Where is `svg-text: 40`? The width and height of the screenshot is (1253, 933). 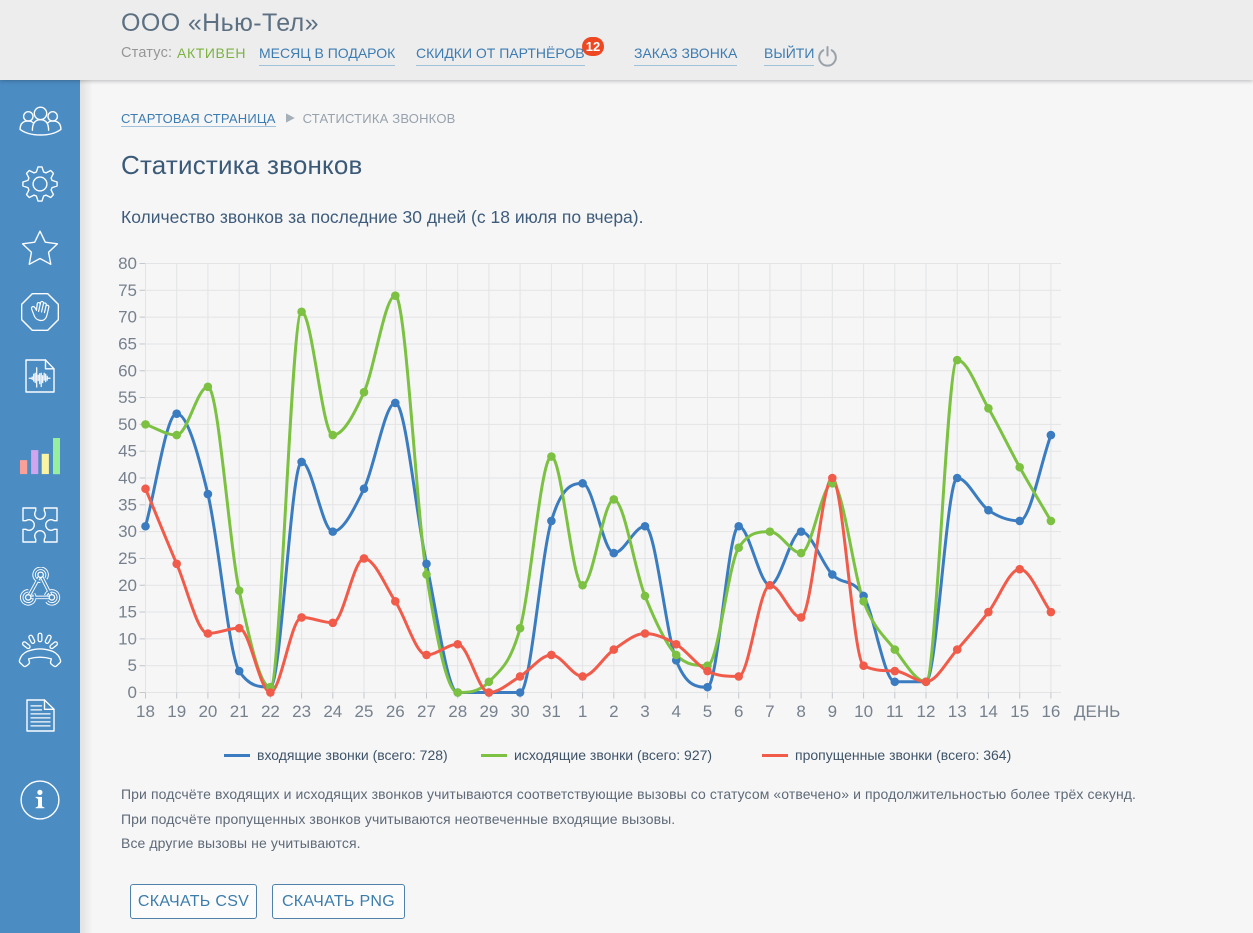 svg-text: 40 is located at coordinates (127, 478).